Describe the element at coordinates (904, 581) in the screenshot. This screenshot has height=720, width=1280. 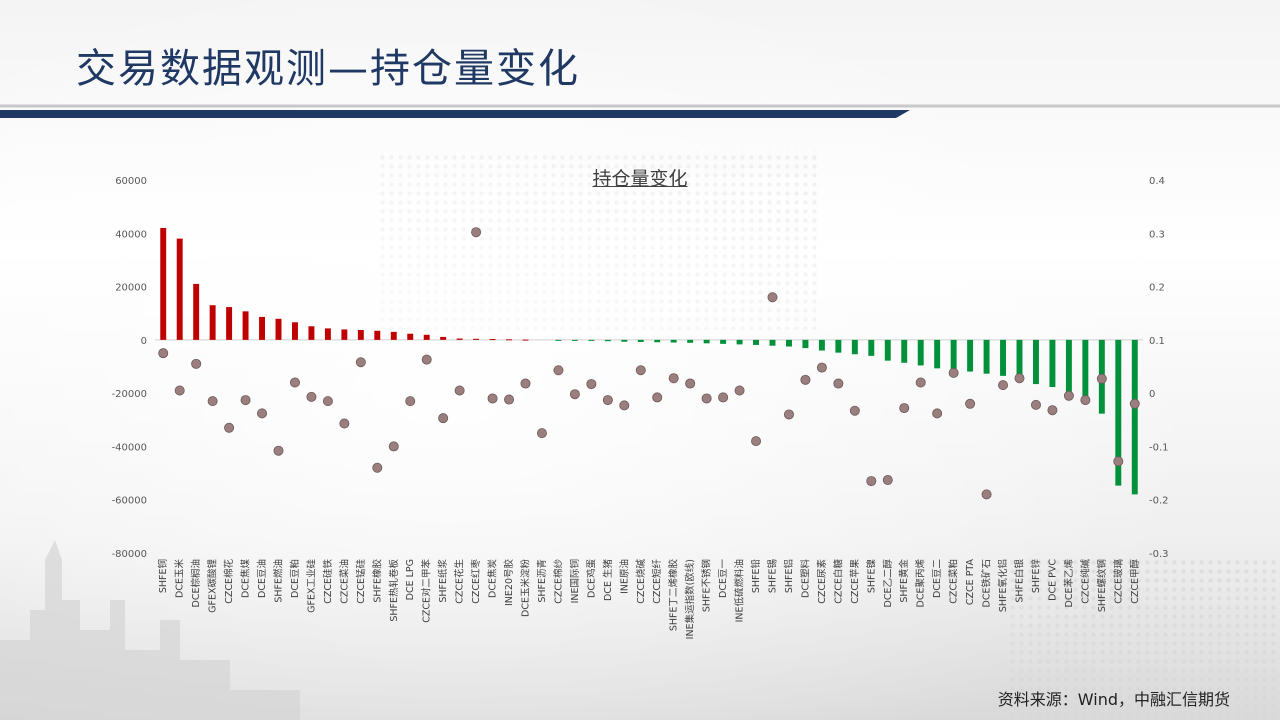
I see `category-label: SHFE黄金` at that location.